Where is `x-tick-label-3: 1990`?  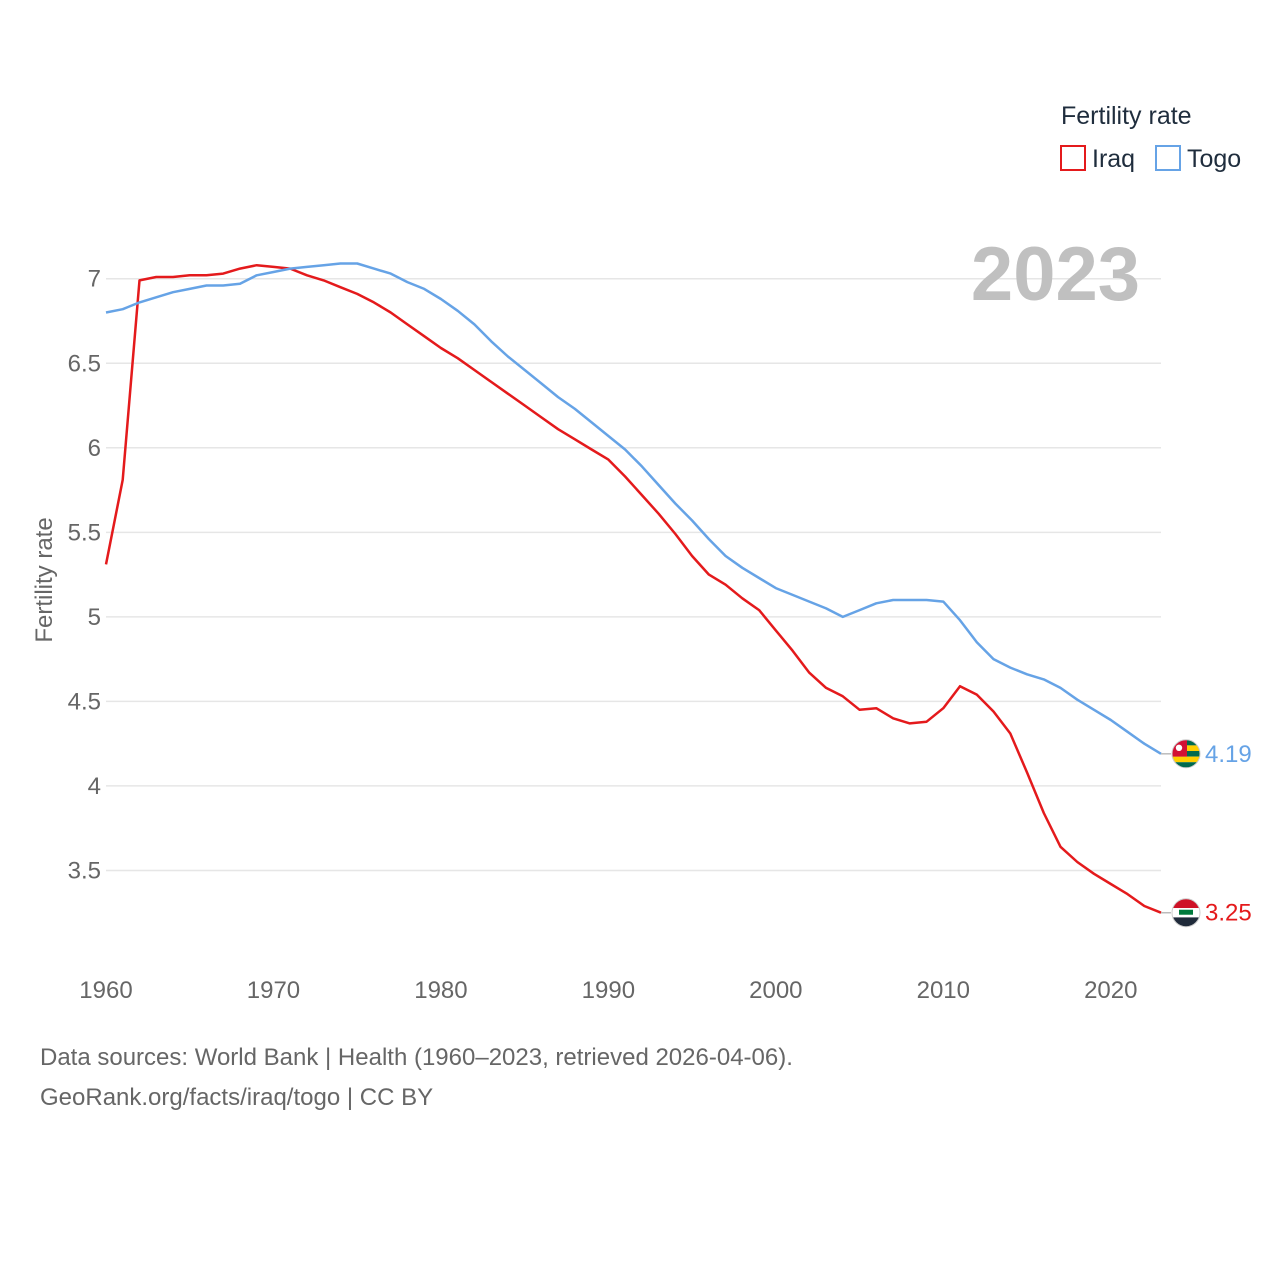
x-tick-label-3: 1990 is located at coordinates (608, 990).